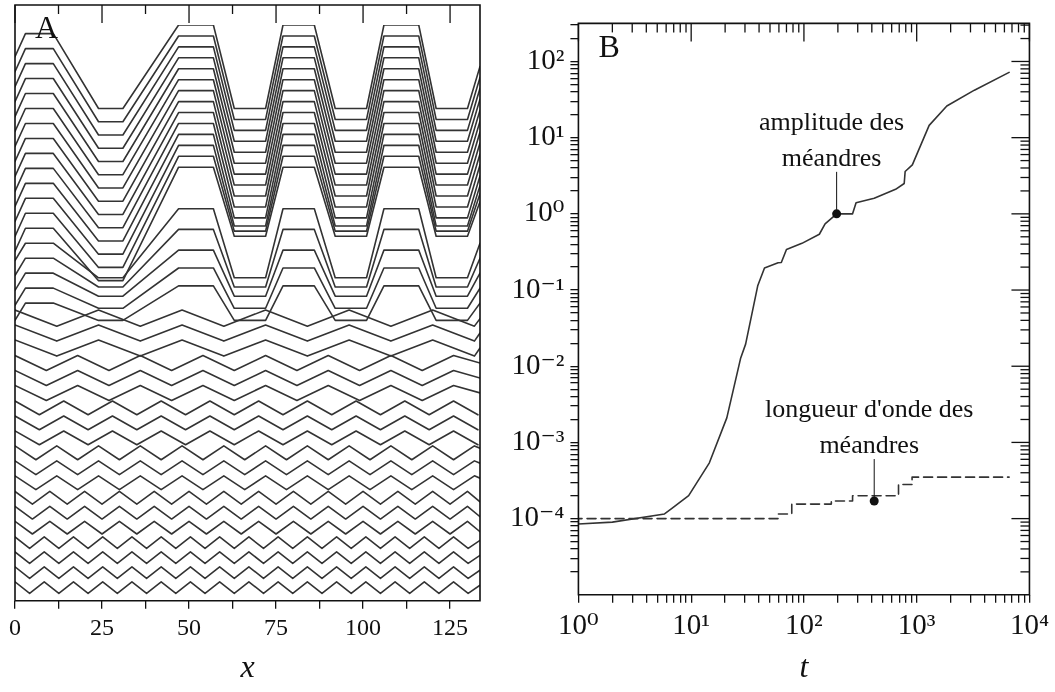 Image resolution: width=1055 pixels, height=692 pixels. Describe the element at coordinates (537, 516) in the screenshot. I see `y-tick-label: 10⁻⁴` at that location.